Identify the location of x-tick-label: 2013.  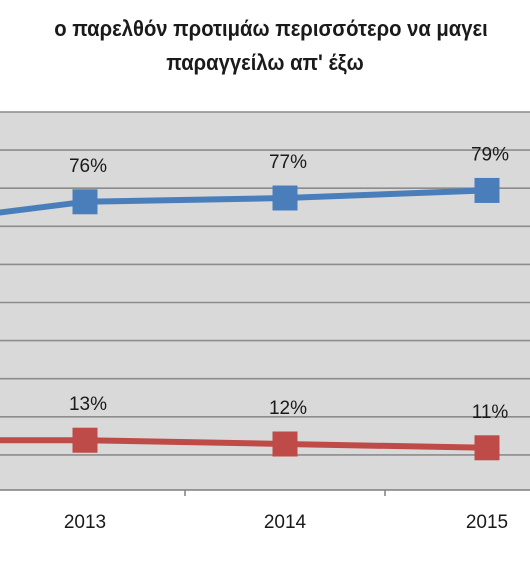
(85, 522).